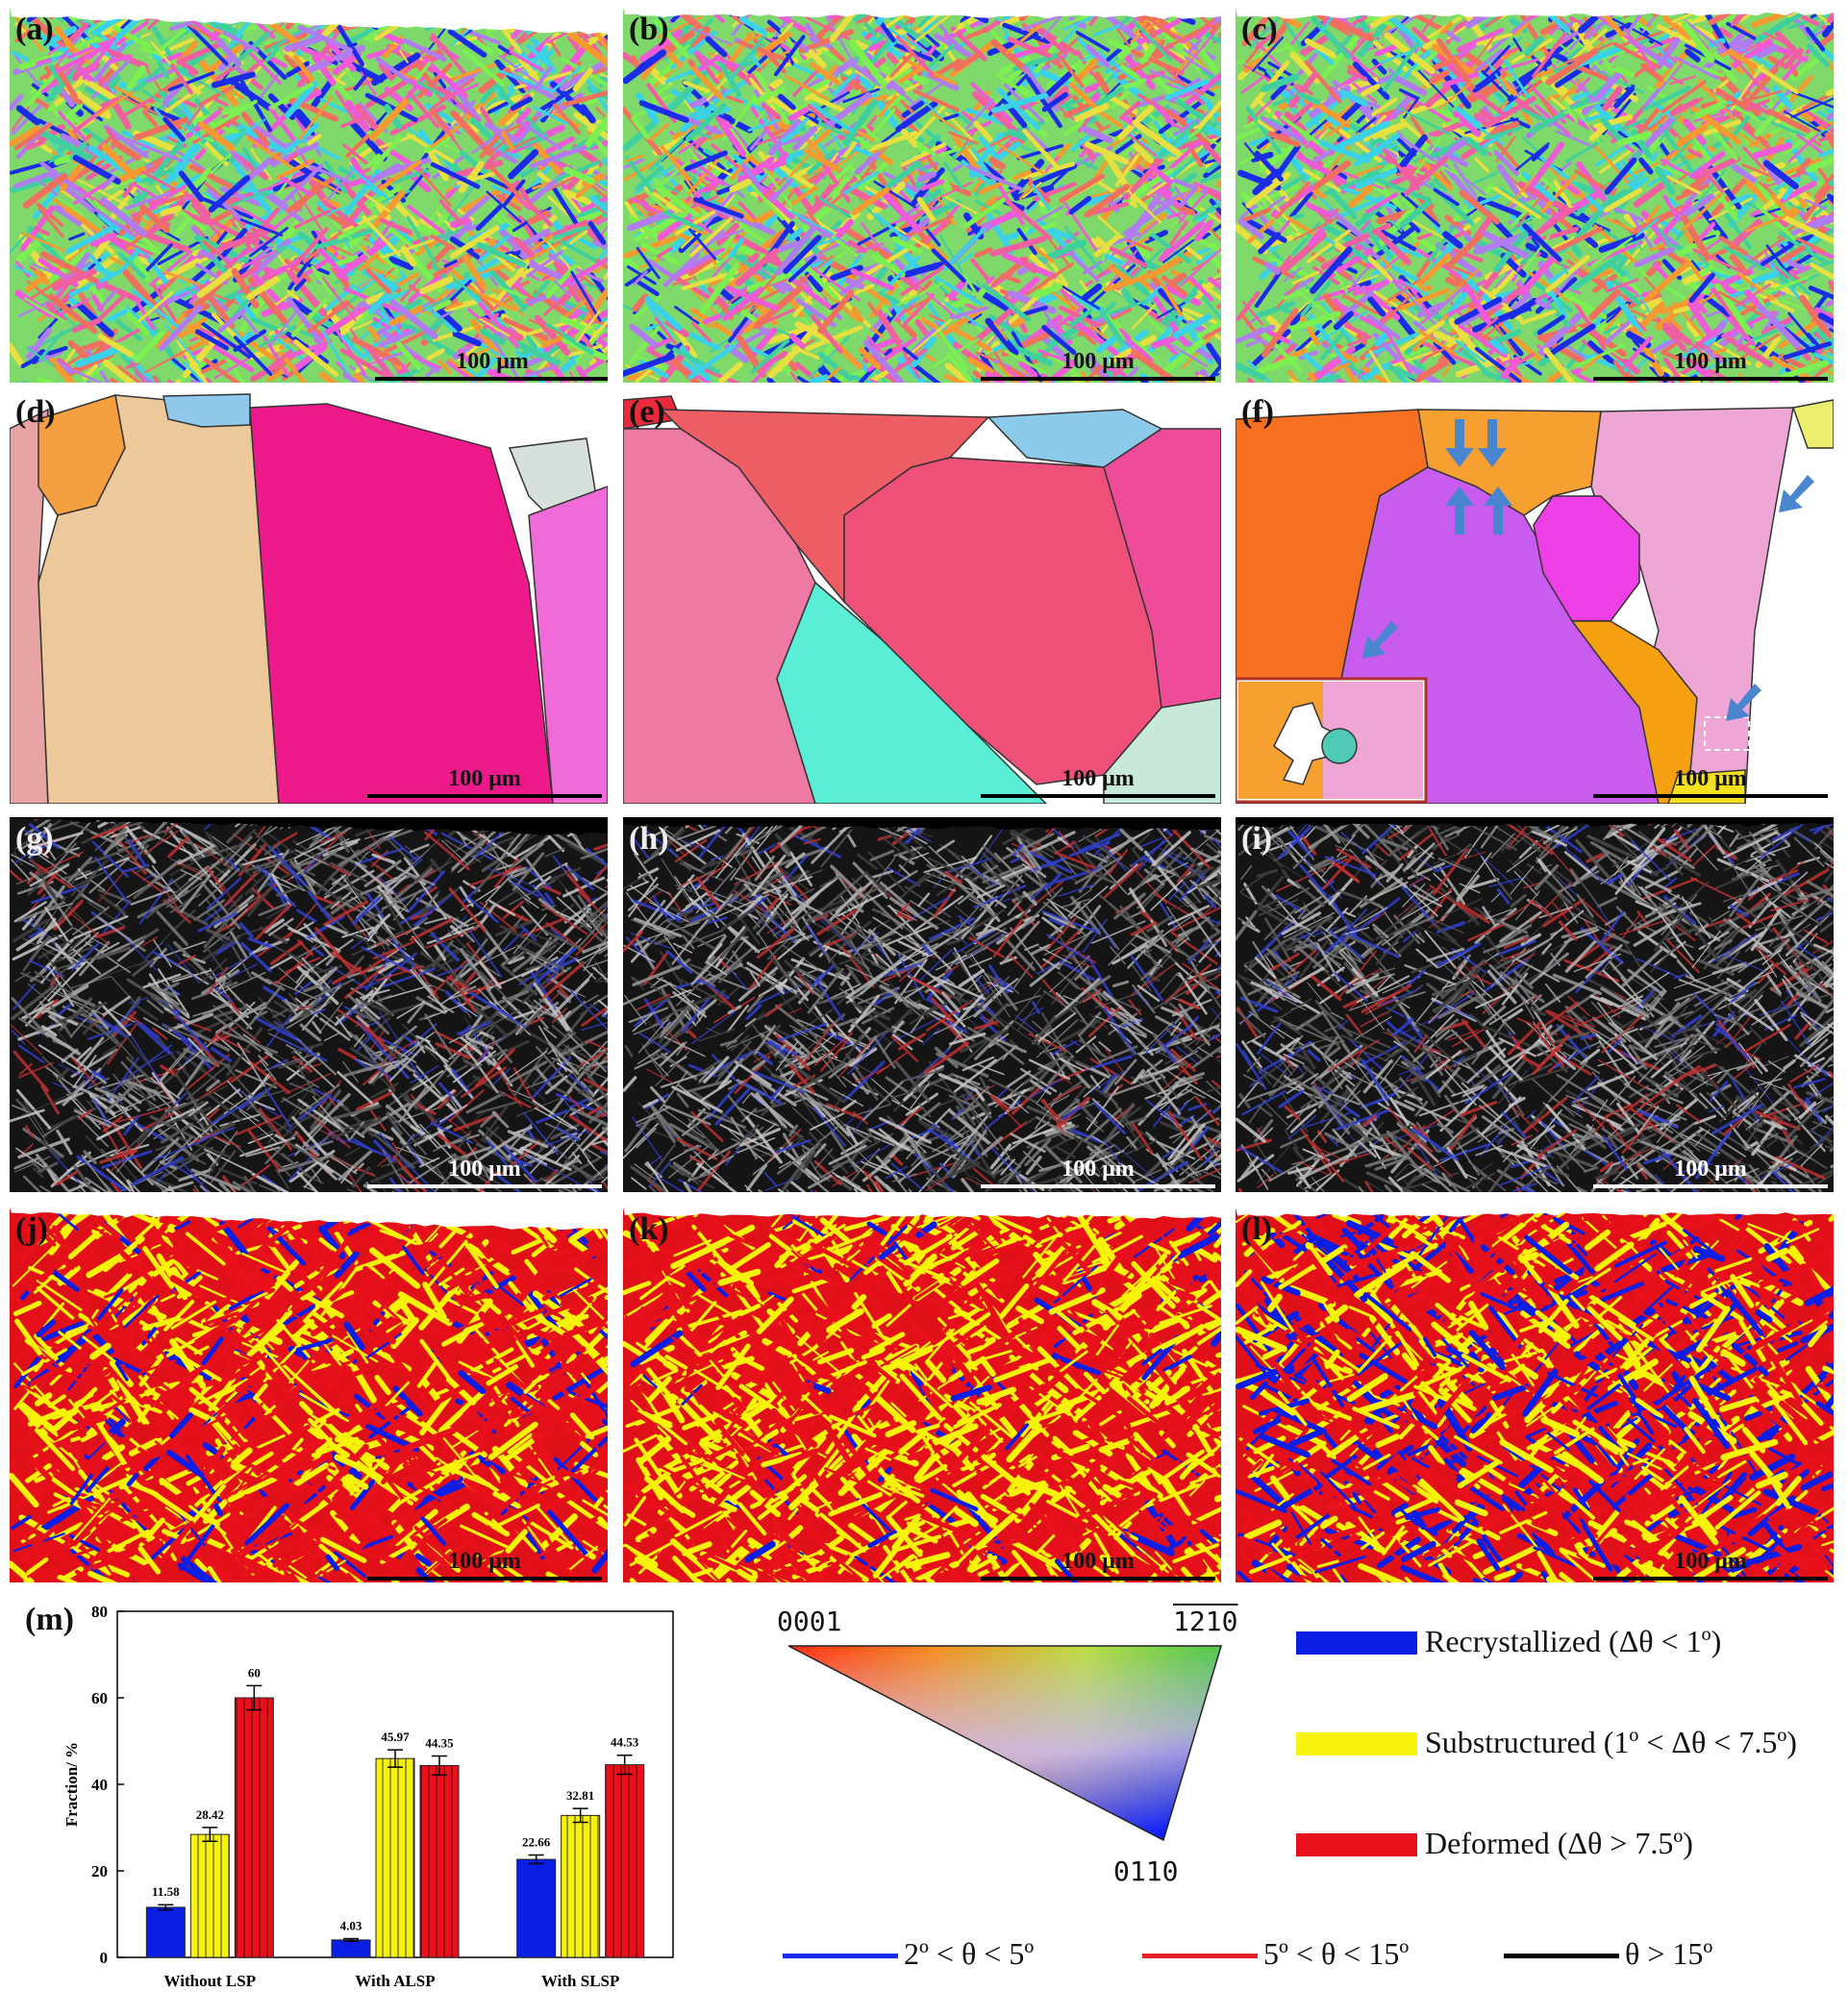 Image resolution: width=1848 pixels, height=1992 pixels. Describe the element at coordinates (1336, 1954) in the screenshot. I see `legend-mid-angle: 5º < θ < 15º` at that location.